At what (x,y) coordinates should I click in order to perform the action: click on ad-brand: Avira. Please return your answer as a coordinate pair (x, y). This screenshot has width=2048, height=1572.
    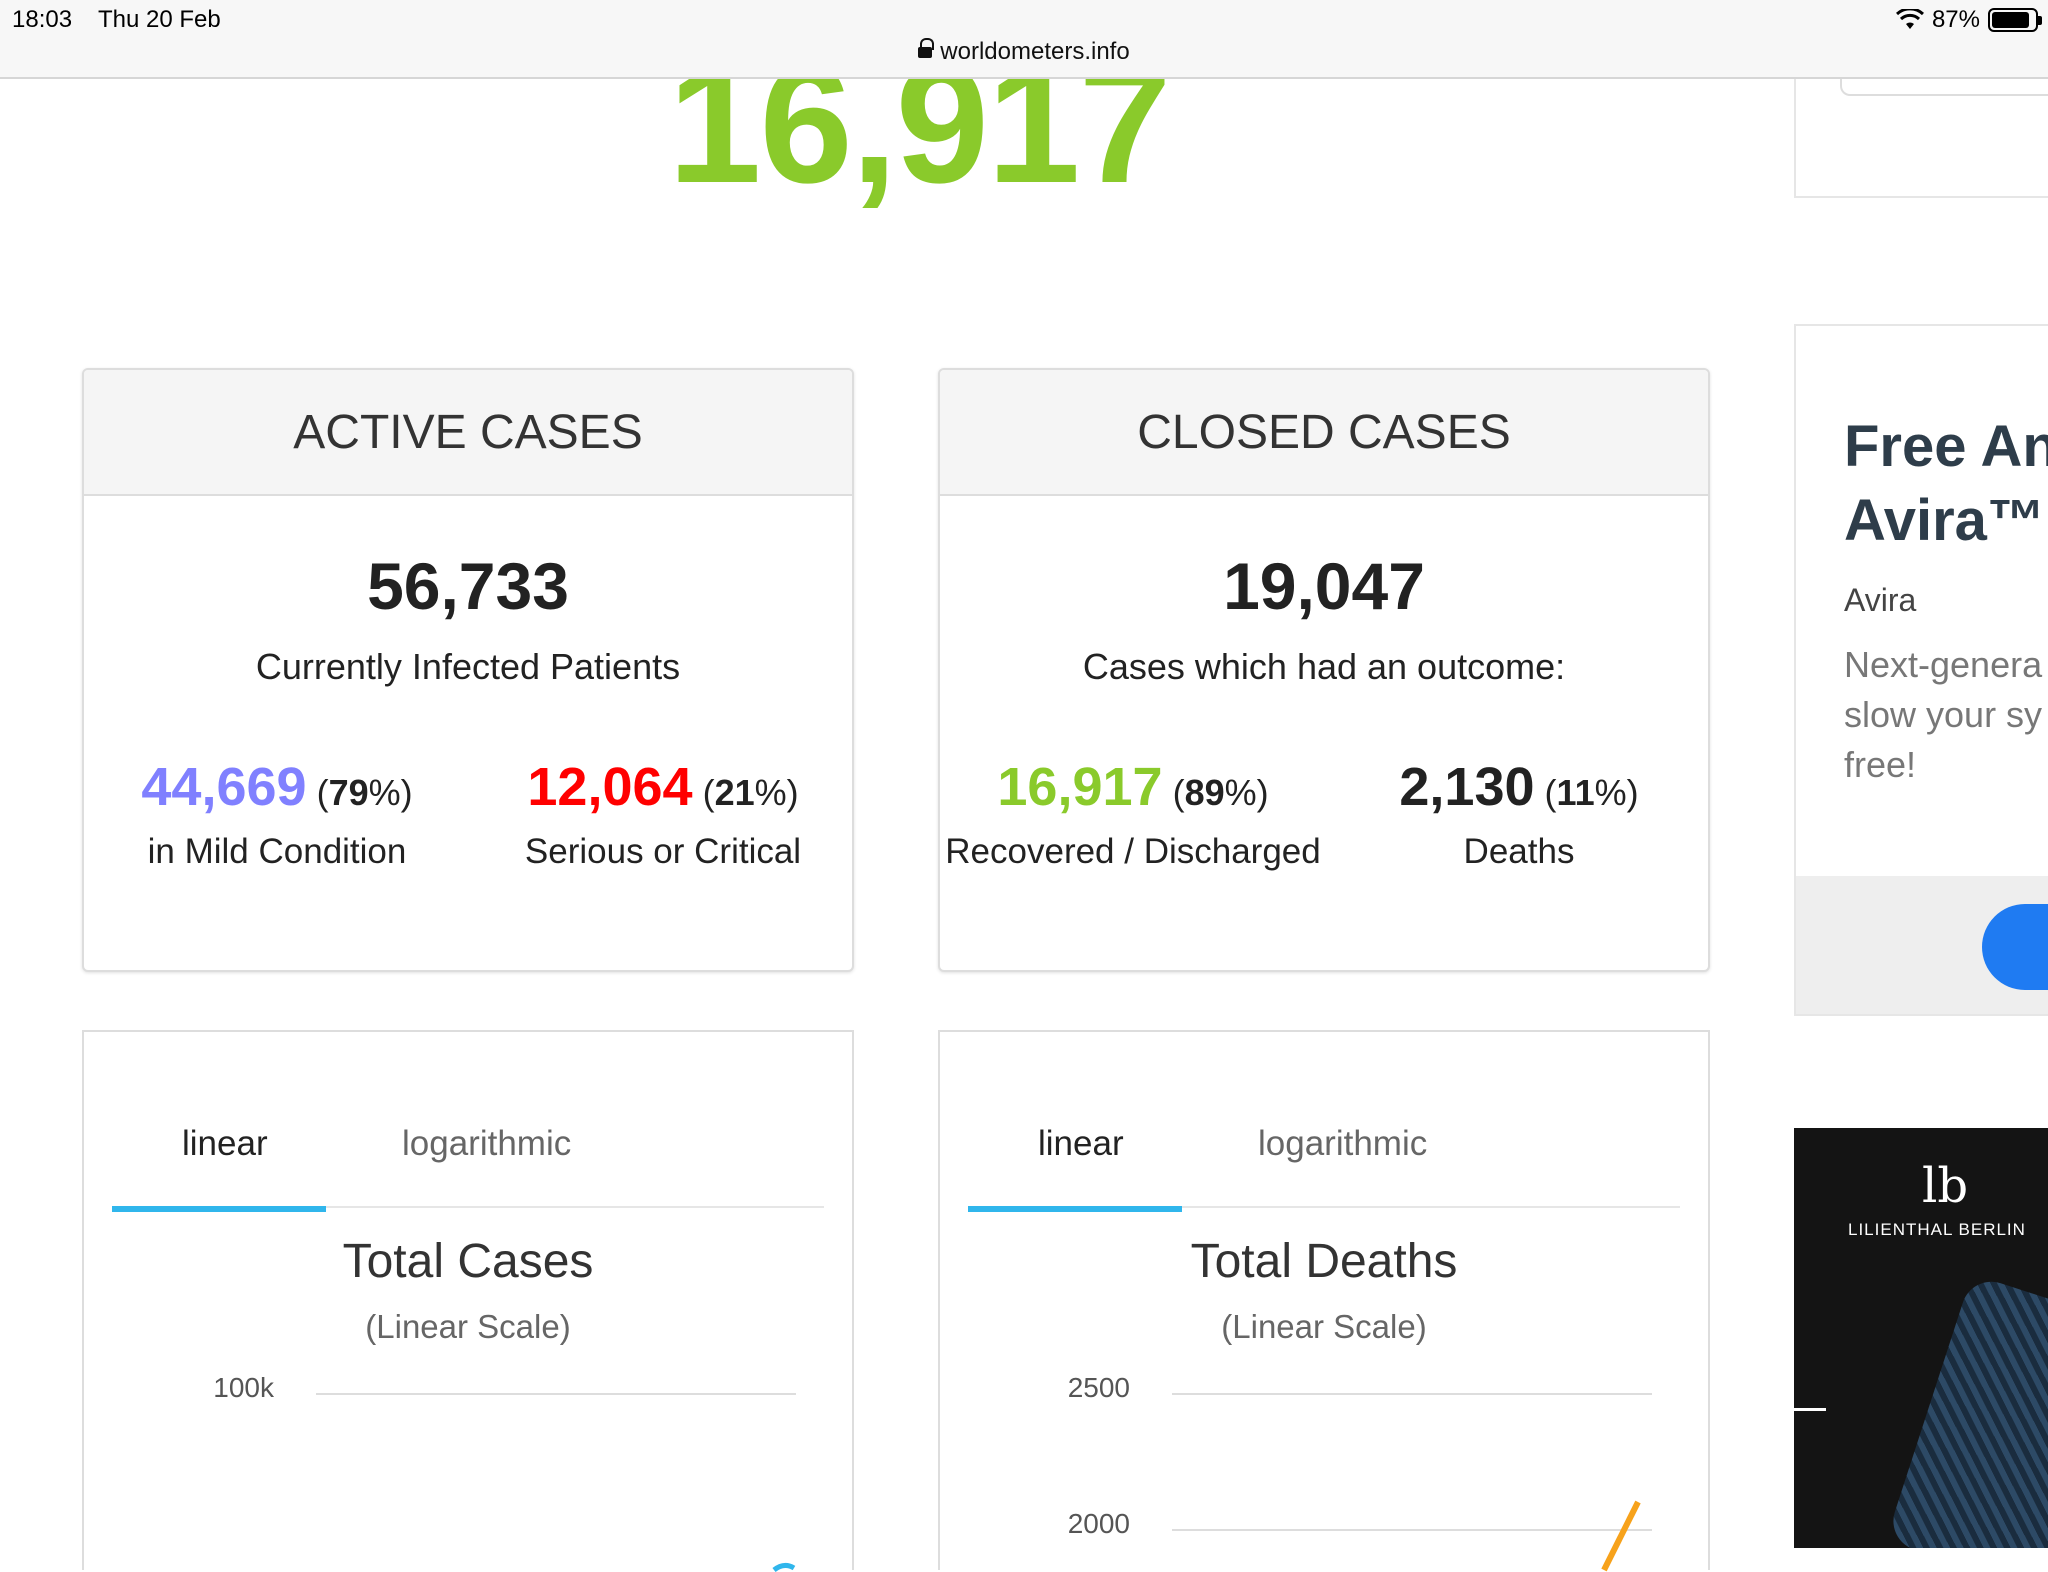
    Looking at the image, I should click on (1880, 600).